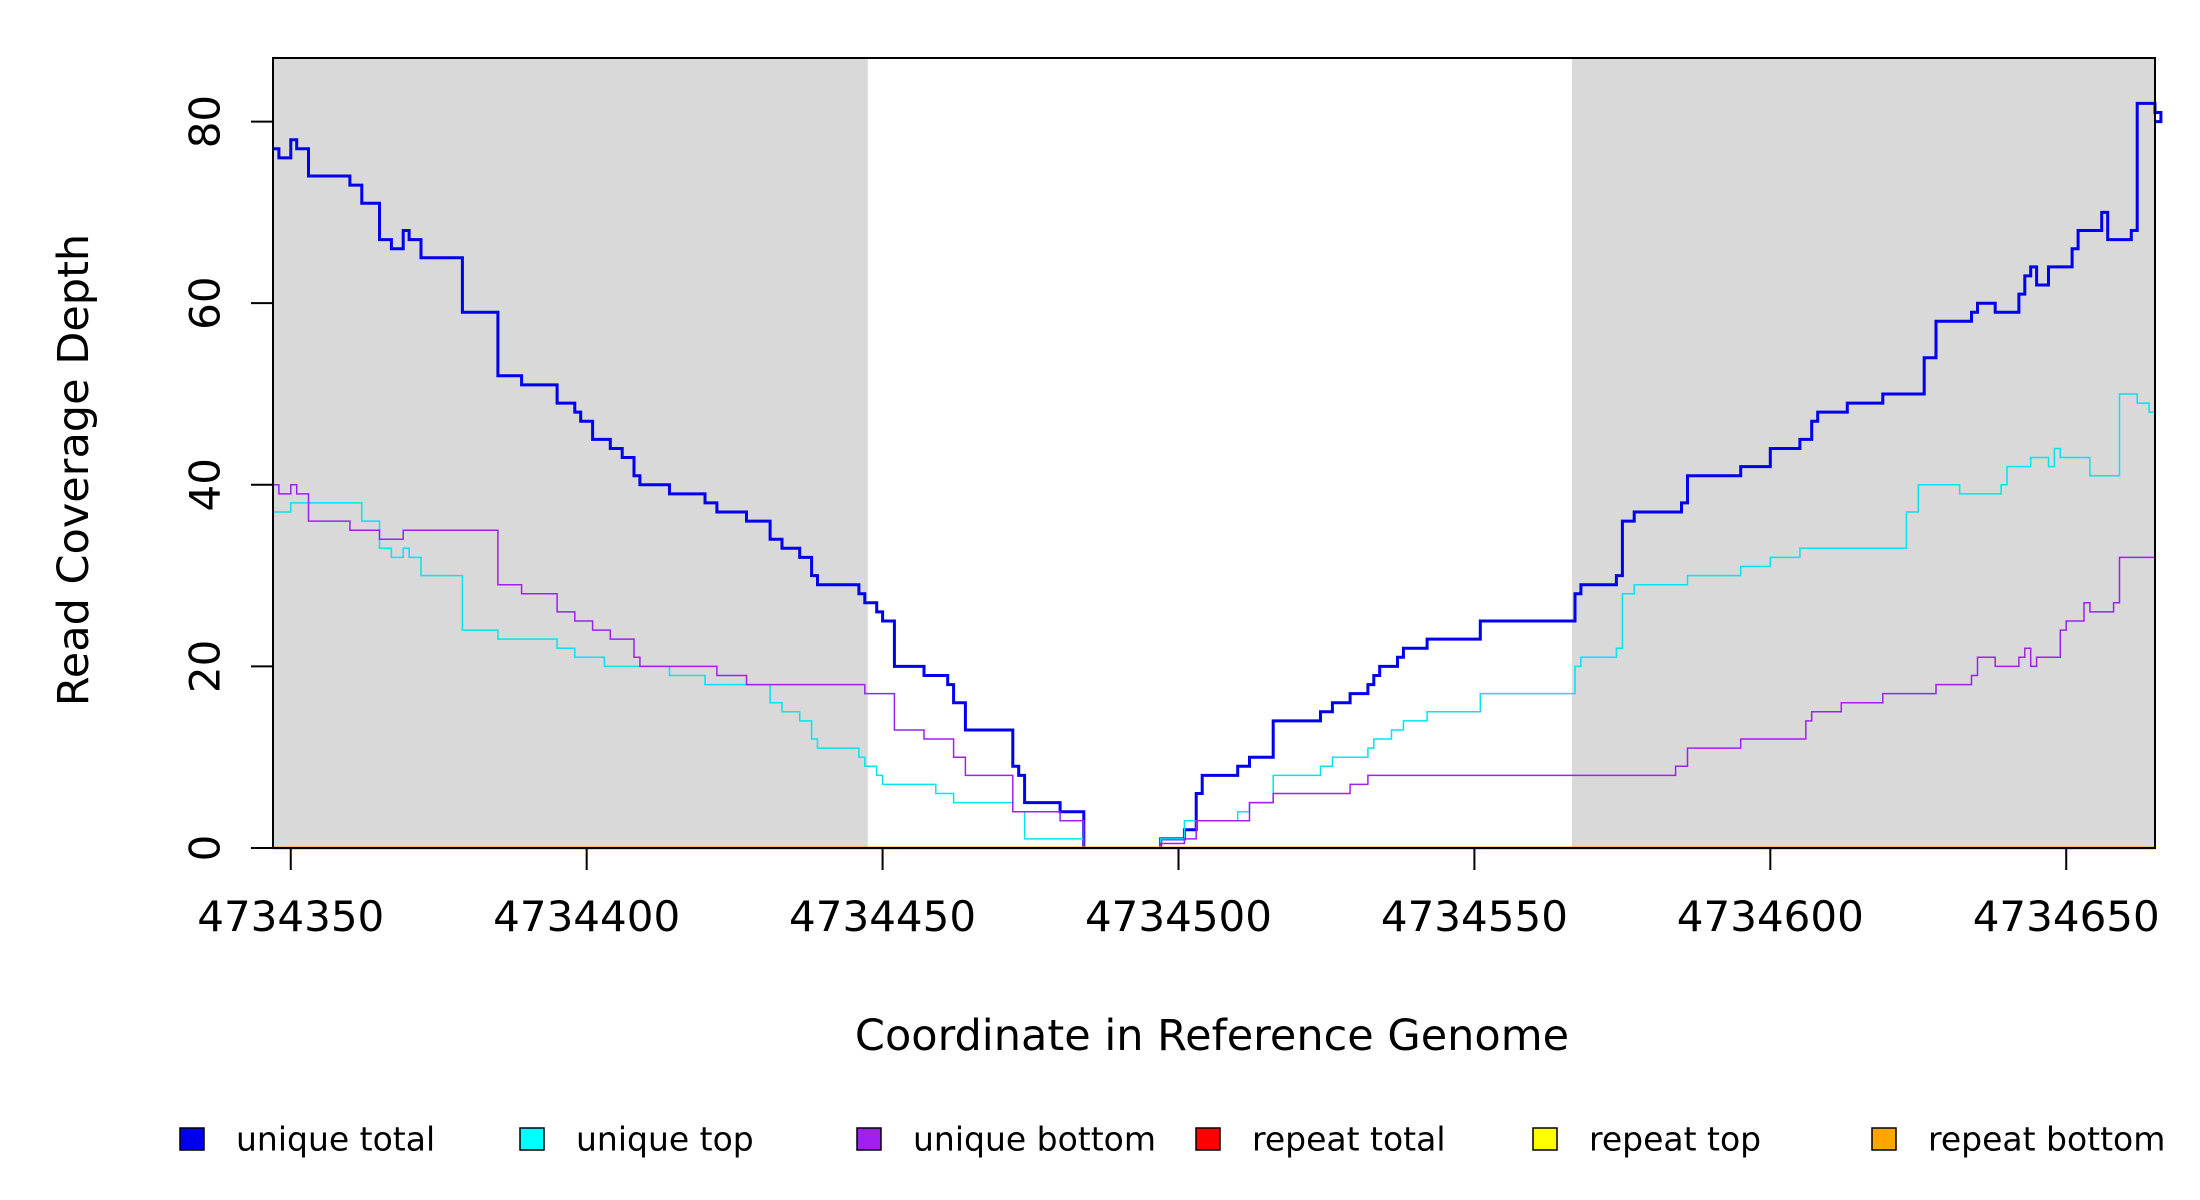 The image size is (2200, 1200). What do you see at coordinates (205, 121) in the screenshot?
I see `y-tick-label: 80` at bounding box center [205, 121].